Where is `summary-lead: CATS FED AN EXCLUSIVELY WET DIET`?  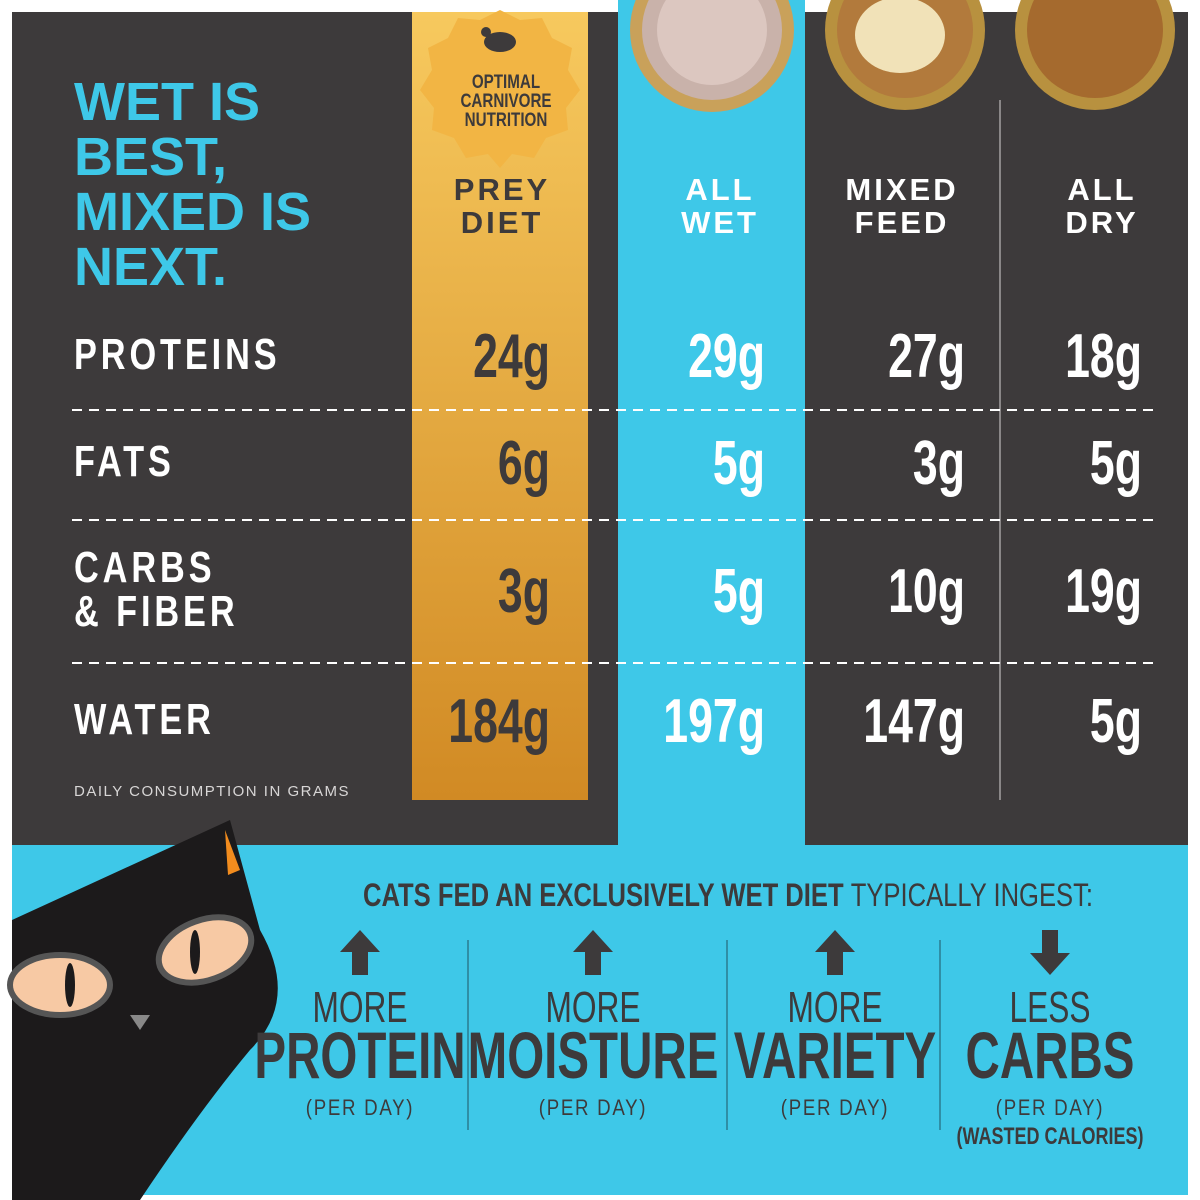
summary-lead: CATS FED AN EXCLUSIVELY WET DIET is located at coordinates (603, 895).